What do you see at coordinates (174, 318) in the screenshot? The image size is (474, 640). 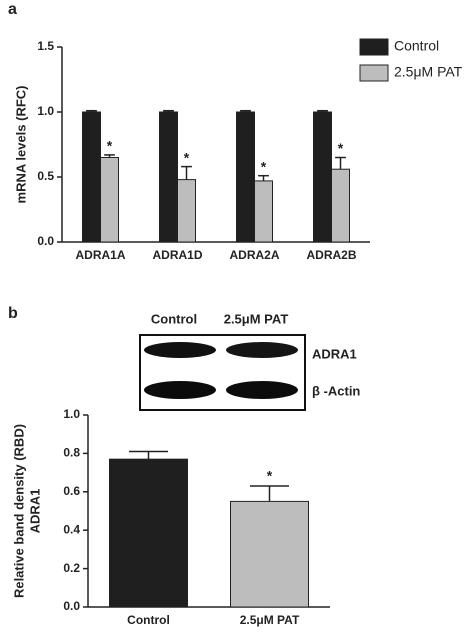 I see `blot-column: Control` at bounding box center [174, 318].